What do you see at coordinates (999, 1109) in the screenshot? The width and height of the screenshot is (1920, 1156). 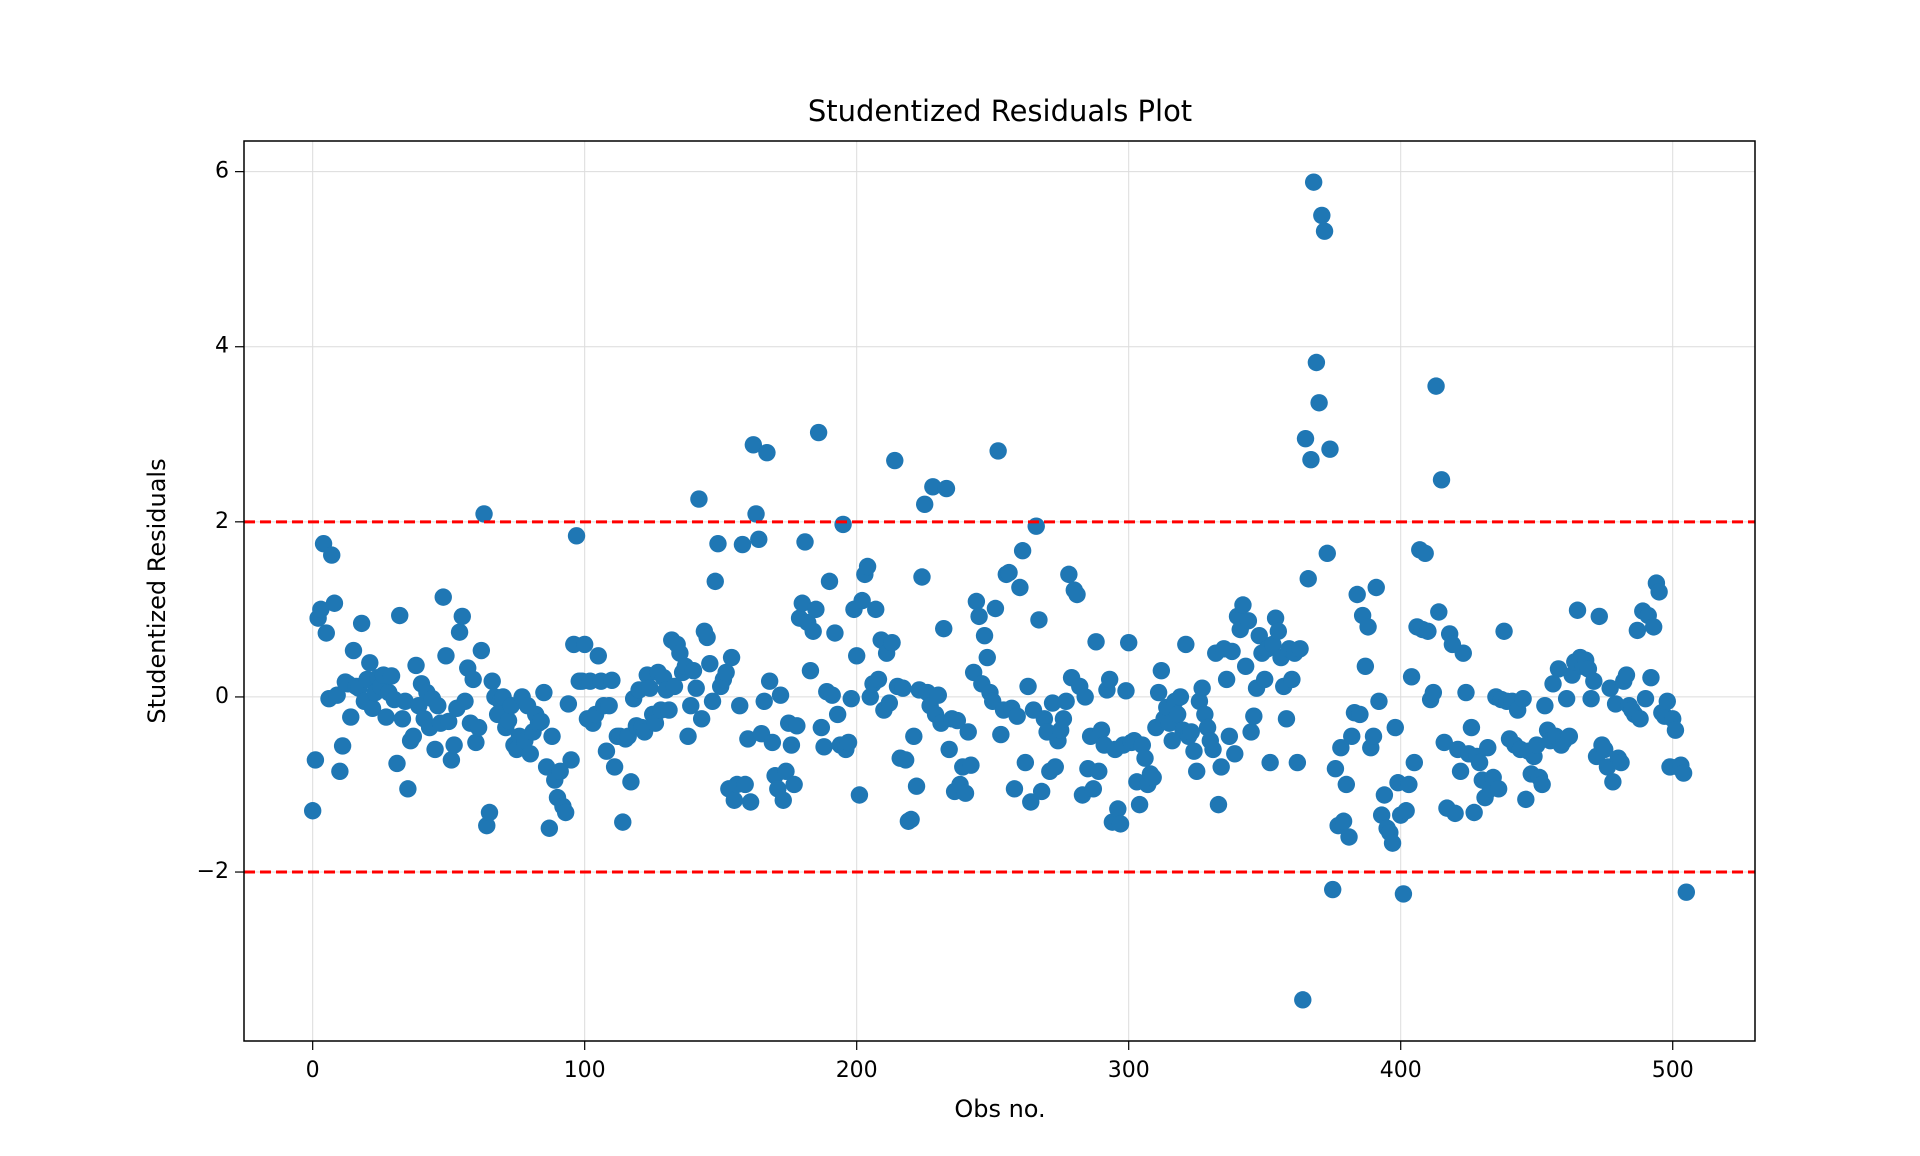 I see `x-axis-label: Obs no.` at bounding box center [999, 1109].